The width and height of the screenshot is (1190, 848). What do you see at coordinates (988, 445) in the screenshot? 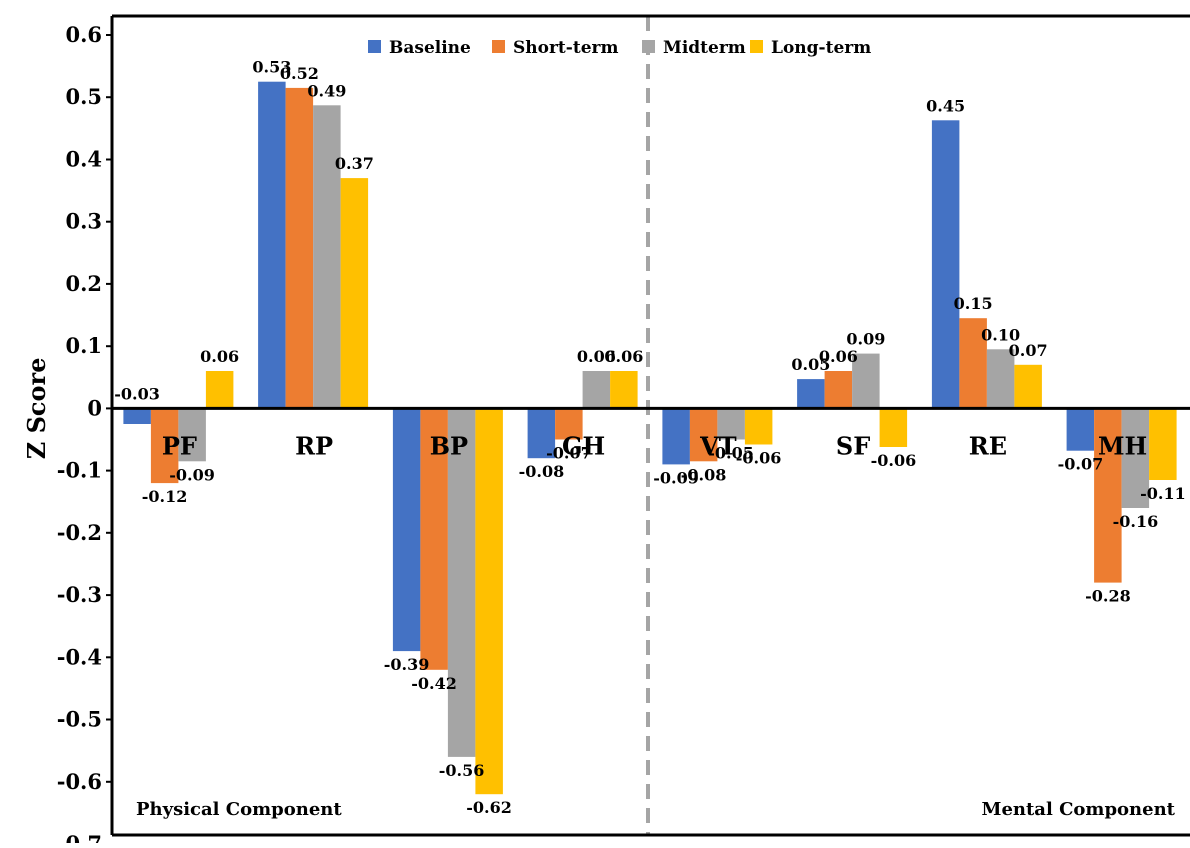
I see `category-label-re: RE` at bounding box center [988, 445].